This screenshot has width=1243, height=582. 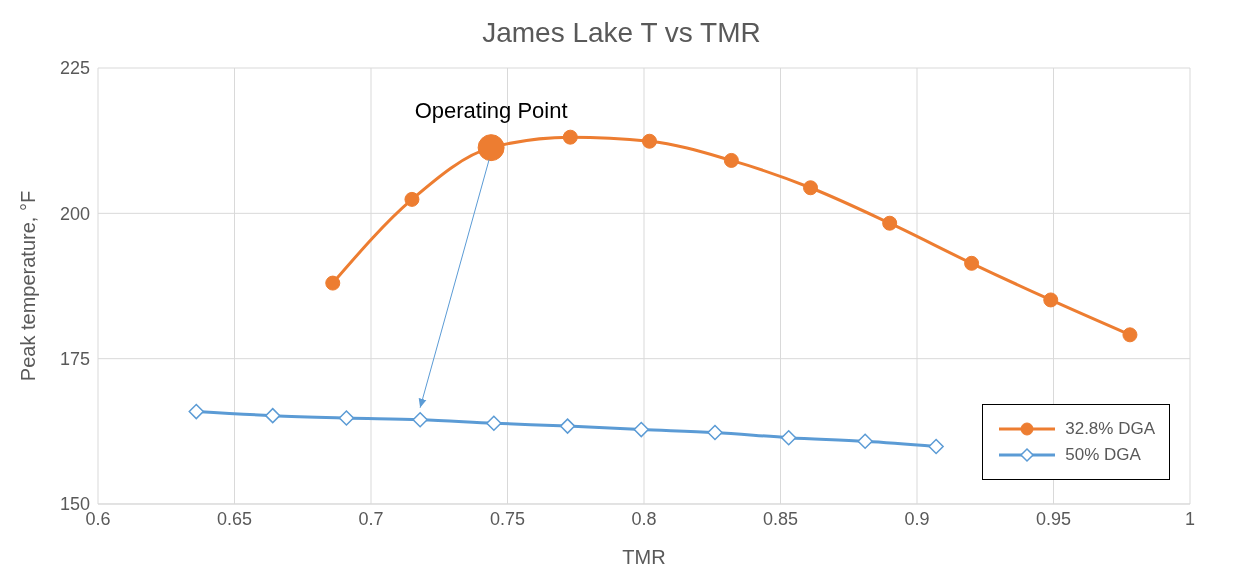 I want to click on y-tick-label: 200, so click(x=74, y=213).